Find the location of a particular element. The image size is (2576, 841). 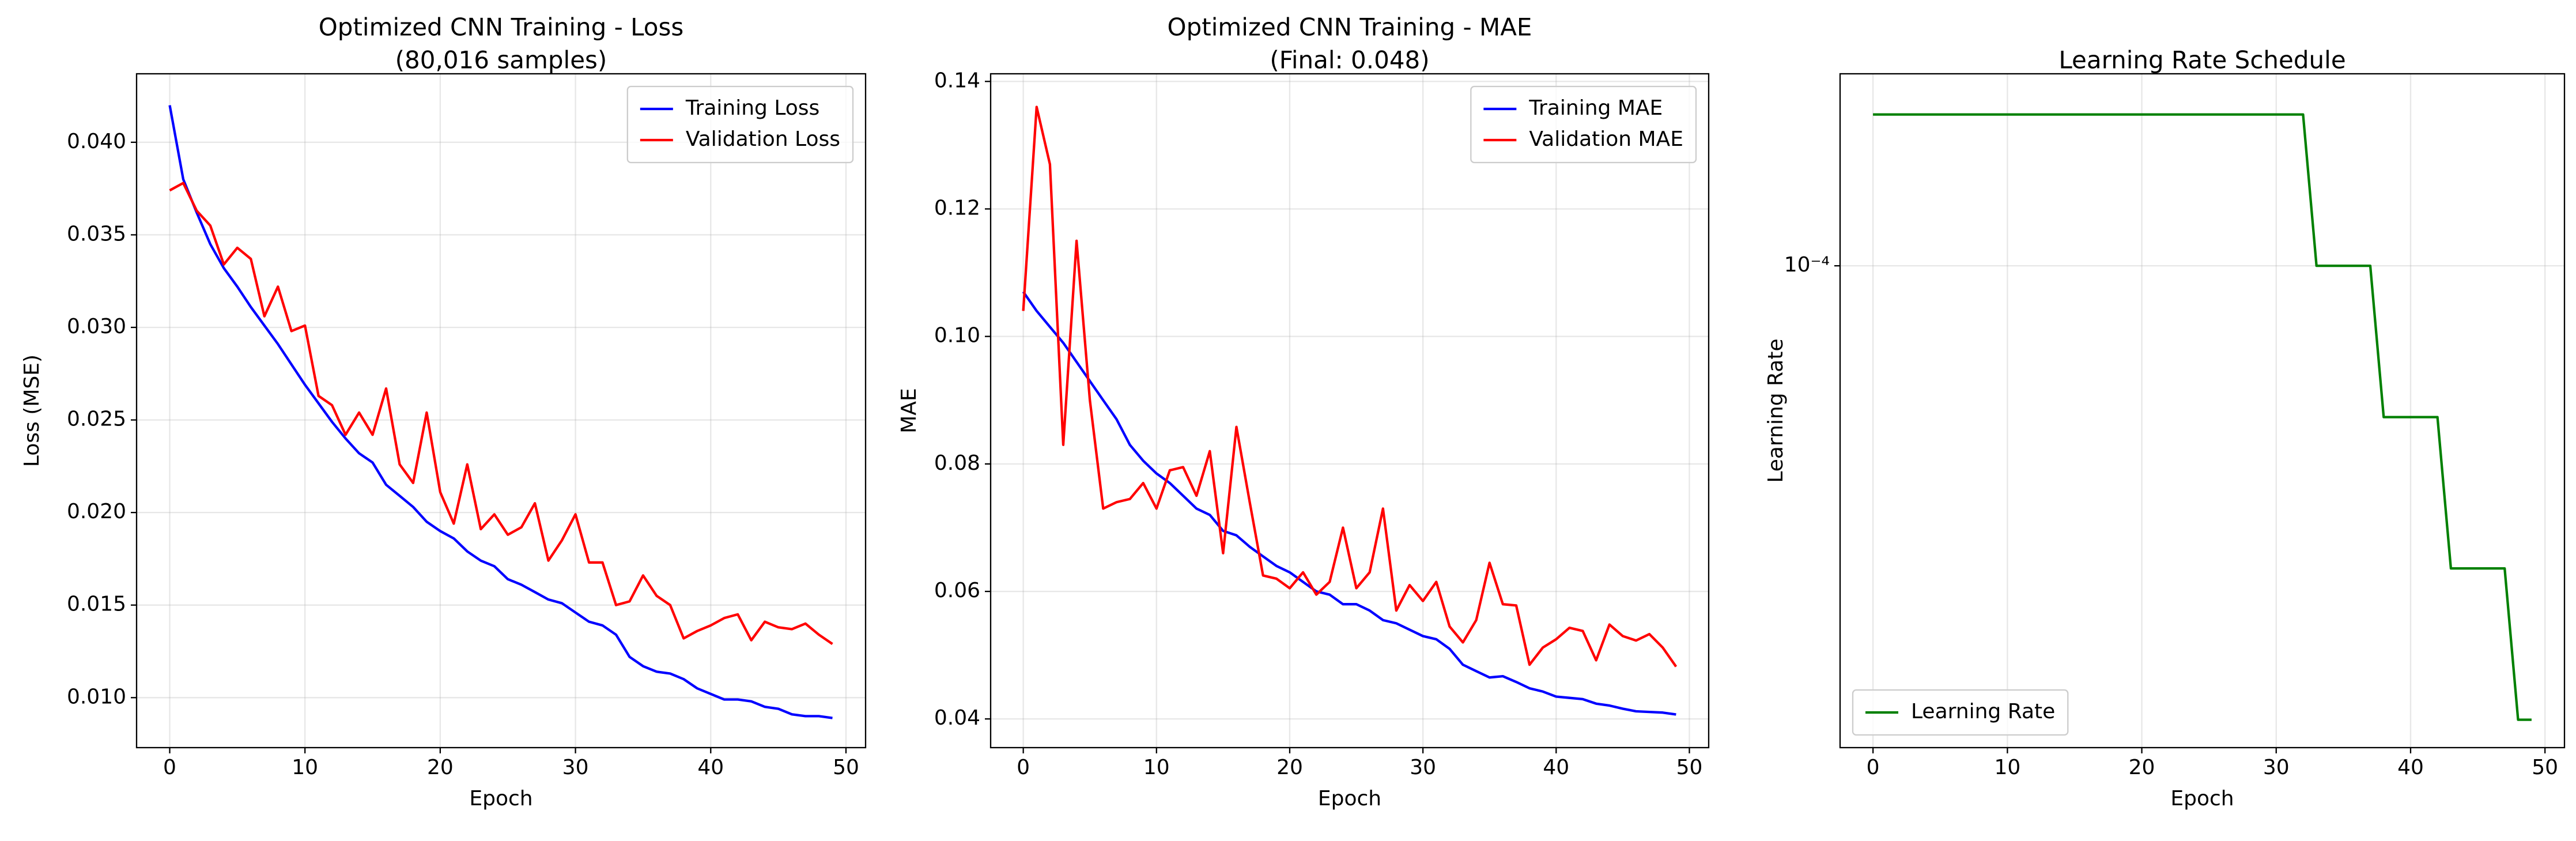

legend-label: Learning Rate is located at coordinates (1983, 711).